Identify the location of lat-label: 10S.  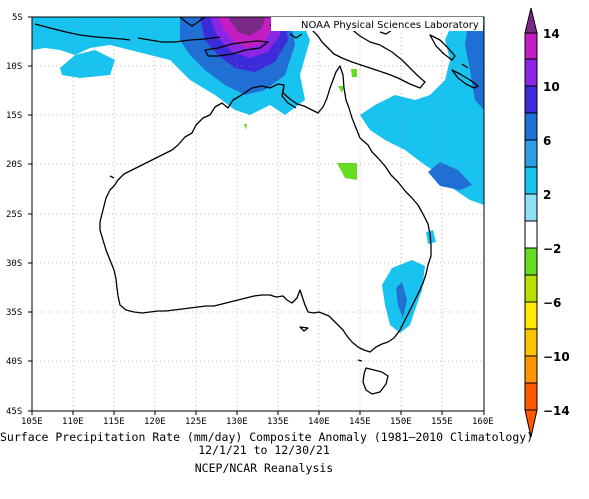
(14, 67).